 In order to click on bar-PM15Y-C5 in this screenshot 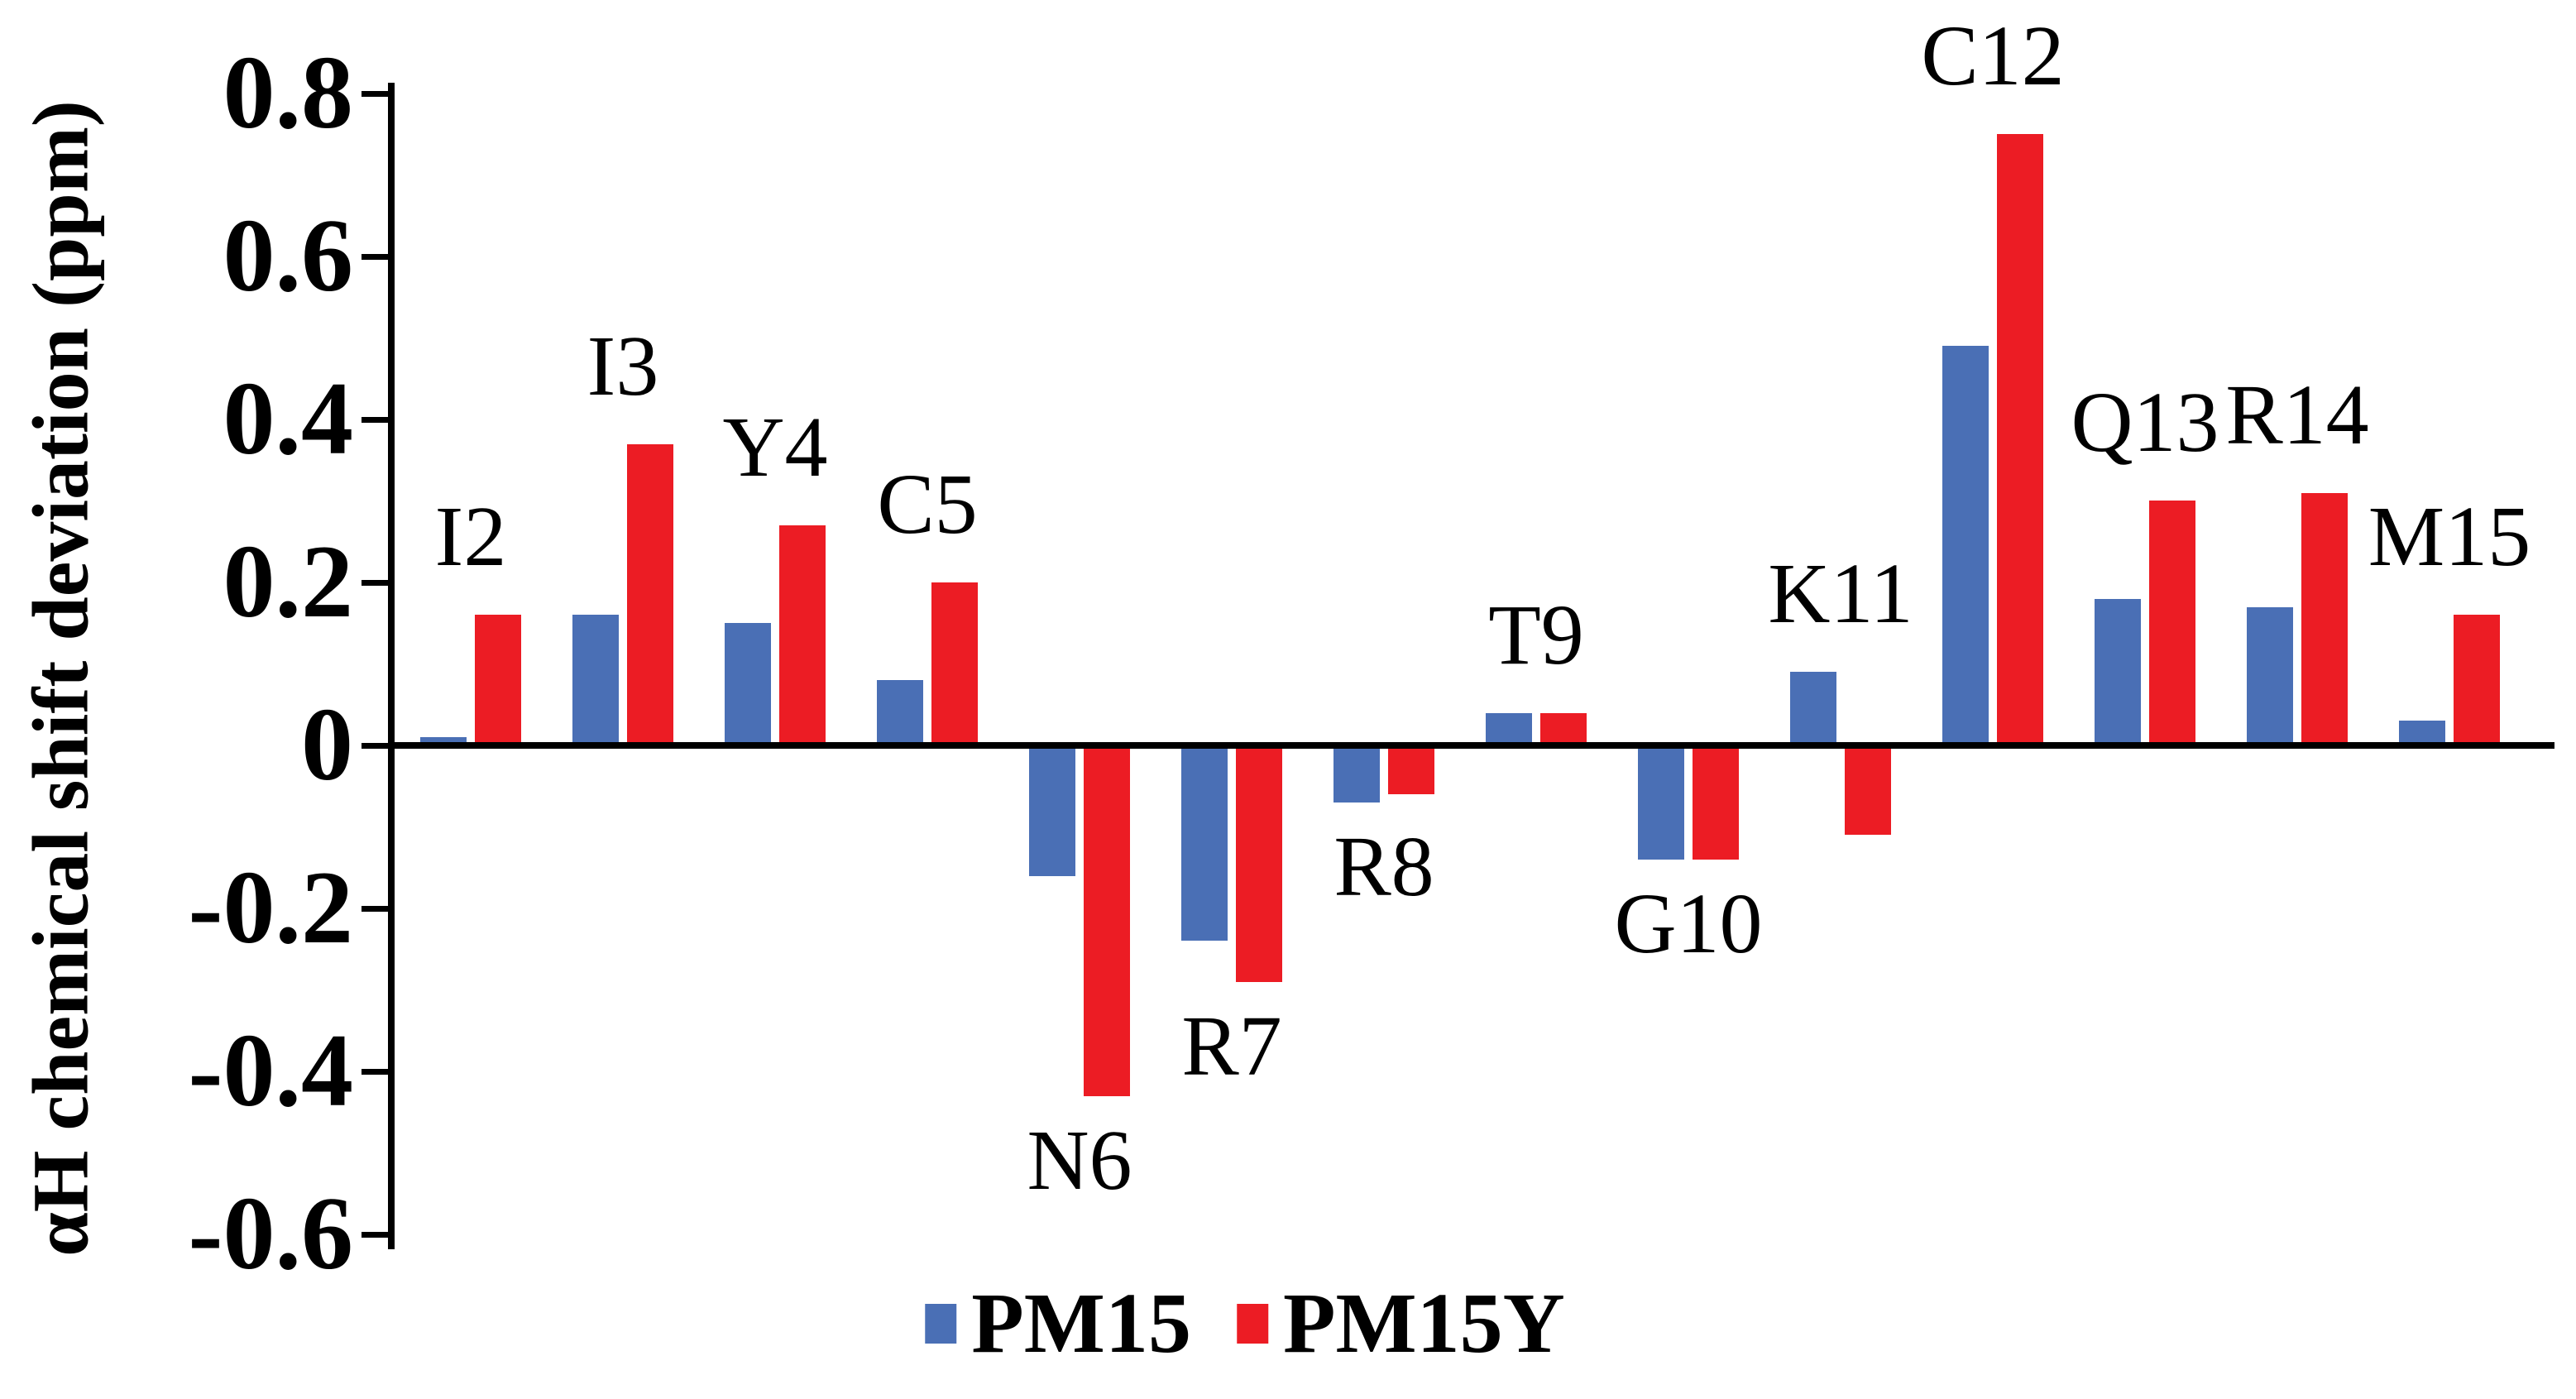, I will do `click(954, 663)`.